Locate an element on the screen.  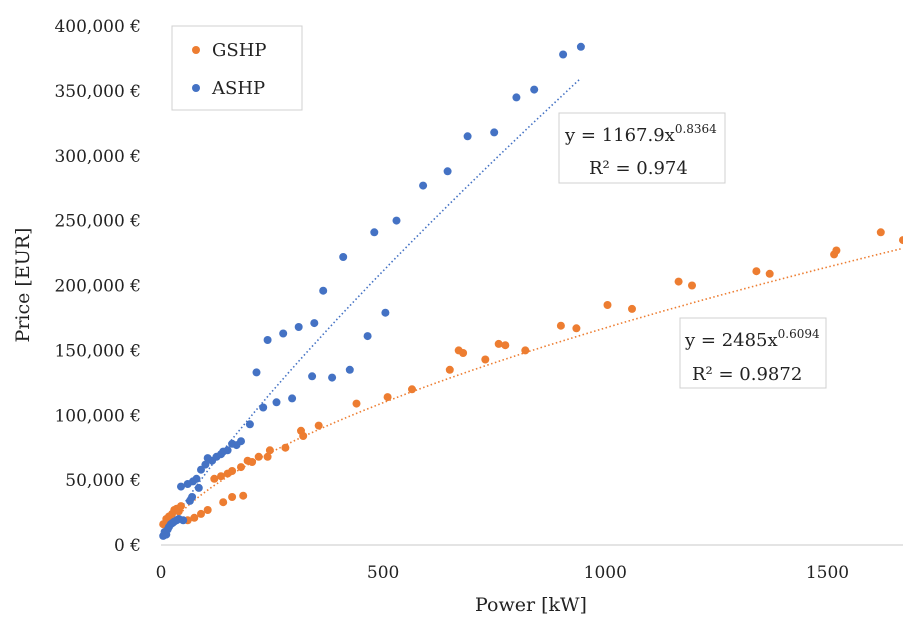
trendline-equation-ashp: y = 1167.9x0.8364 is located at coordinates (640, 134).